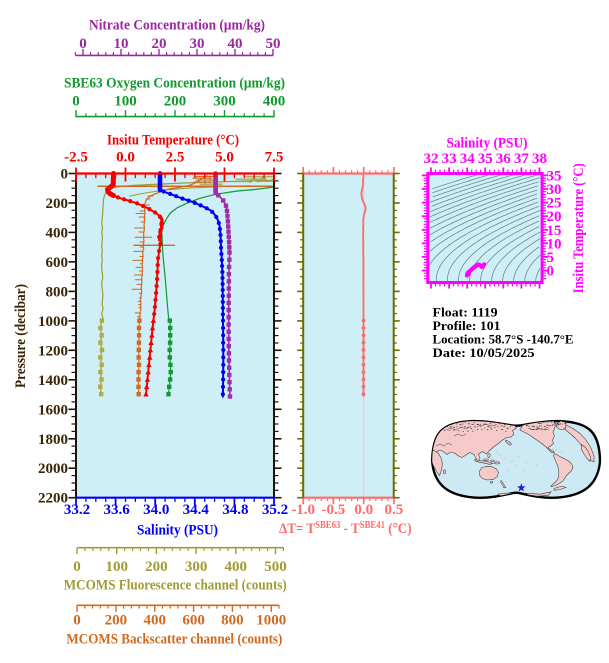  I want to click on svg-text: 35.2, so click(275, 510).